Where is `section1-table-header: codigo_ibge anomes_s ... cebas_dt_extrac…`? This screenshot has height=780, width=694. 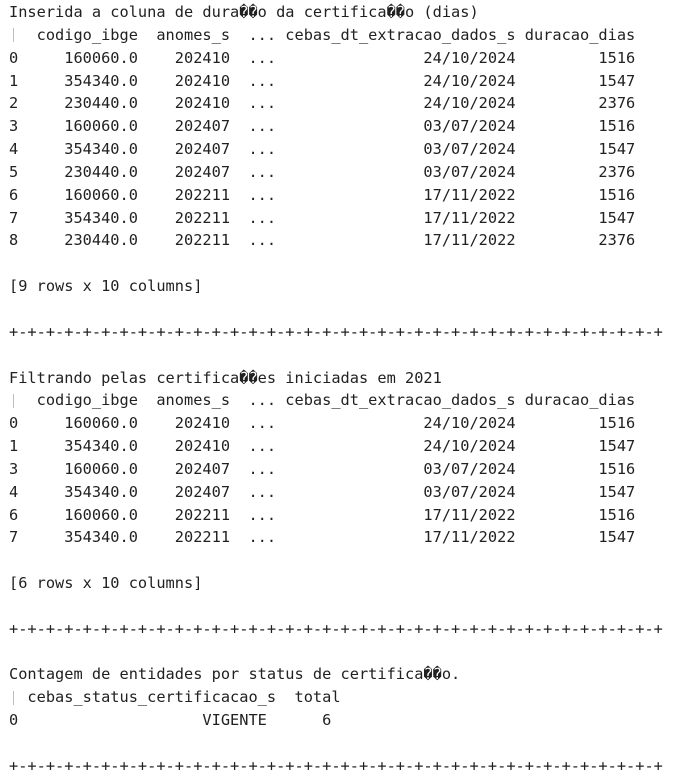 section1-table-header: codigo_ibge anomes_s ... cebas_dt_extrac… is located at coordinates (322, 34).